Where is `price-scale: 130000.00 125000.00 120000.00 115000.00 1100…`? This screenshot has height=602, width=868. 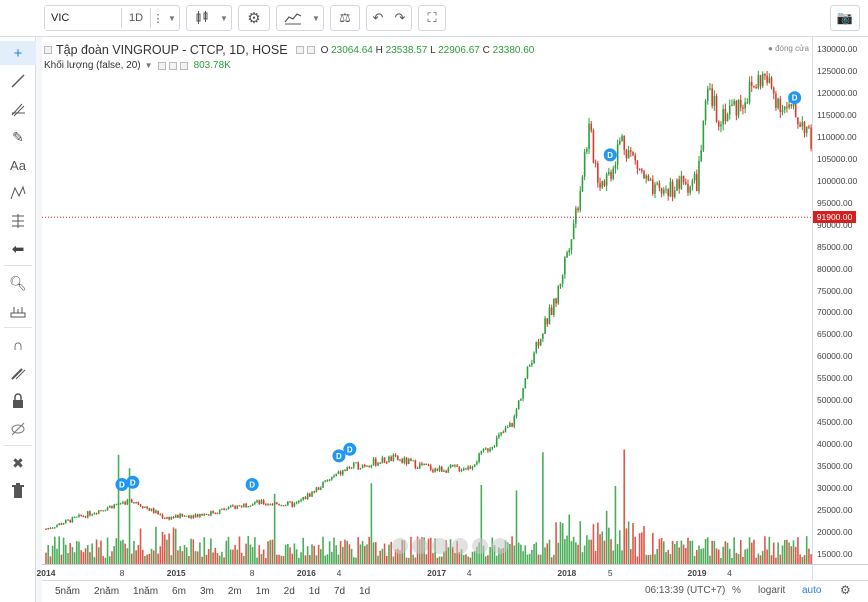
price-scale: 130000.00 125000.00 120000.00 115000.00 1100… is located at coordinates (840, 300).